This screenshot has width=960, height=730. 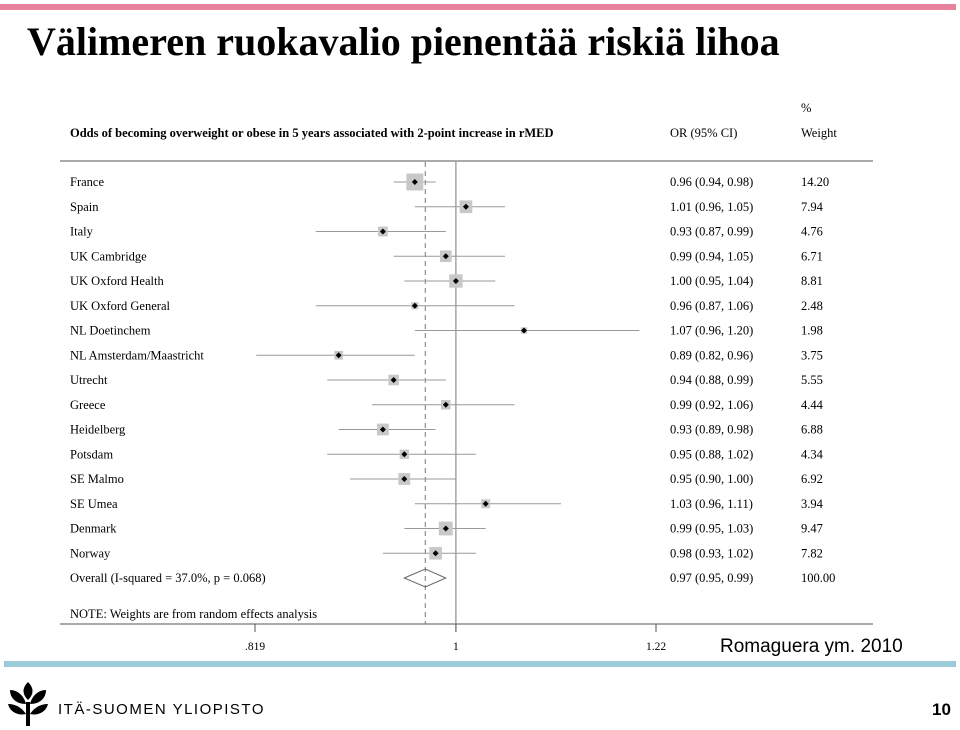 I want to click on study-or-ci: 1.03 (0.96, 1.11), so click(x=711, y=504).